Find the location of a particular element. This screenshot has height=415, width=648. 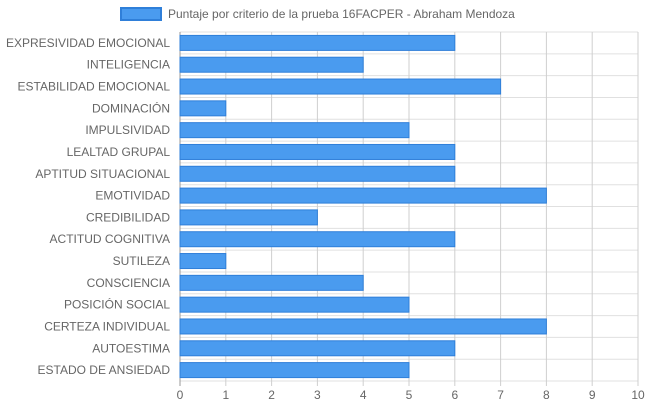

category-label: EMOTIVIDAD is located at coordinates (132, 196).